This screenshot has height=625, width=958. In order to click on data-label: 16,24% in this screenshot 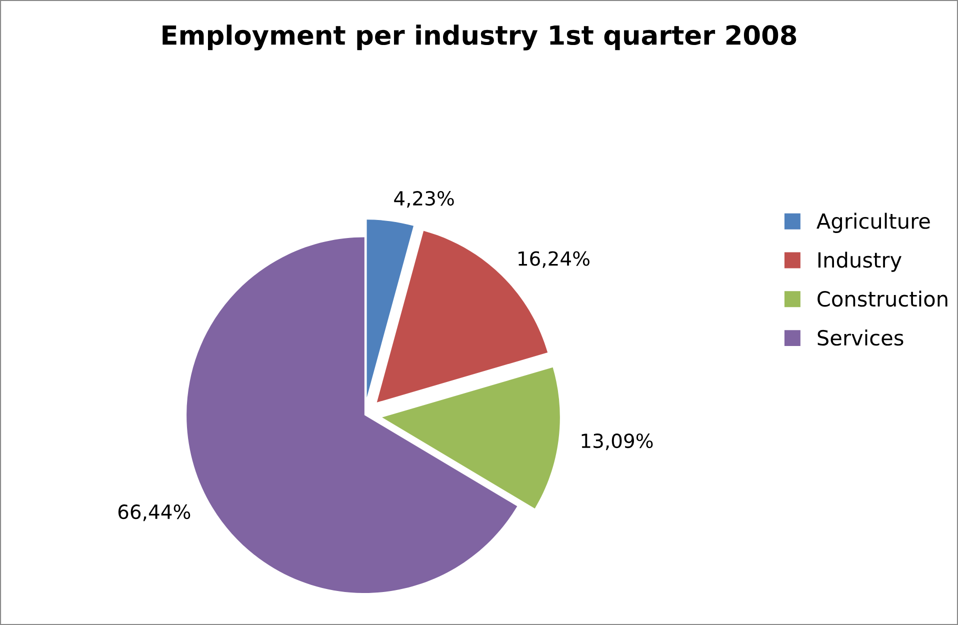, I will do `click(554, 259)`.